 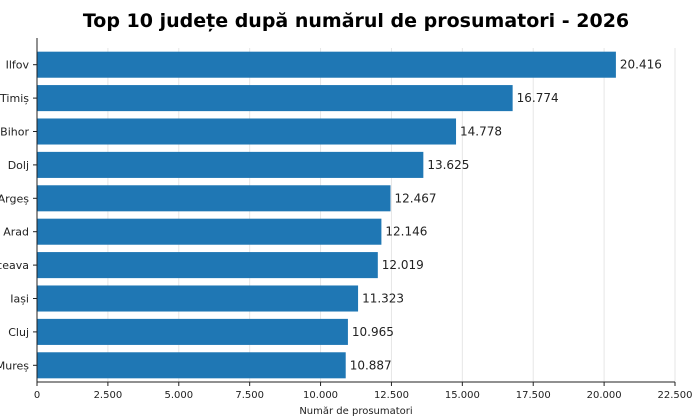 I want to click on value-label: 13.625, so click(x=448, y=165).